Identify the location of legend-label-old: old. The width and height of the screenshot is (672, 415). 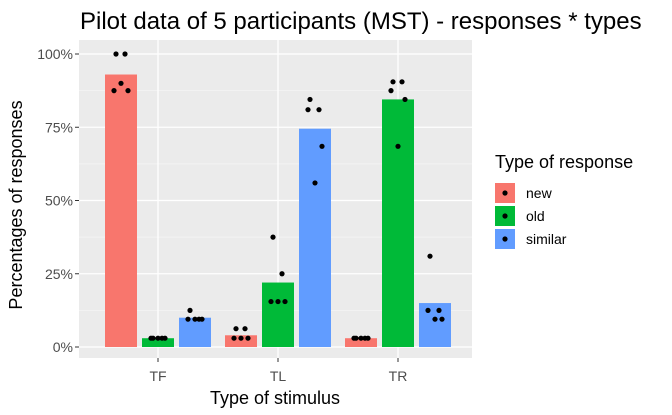
(535, 216).